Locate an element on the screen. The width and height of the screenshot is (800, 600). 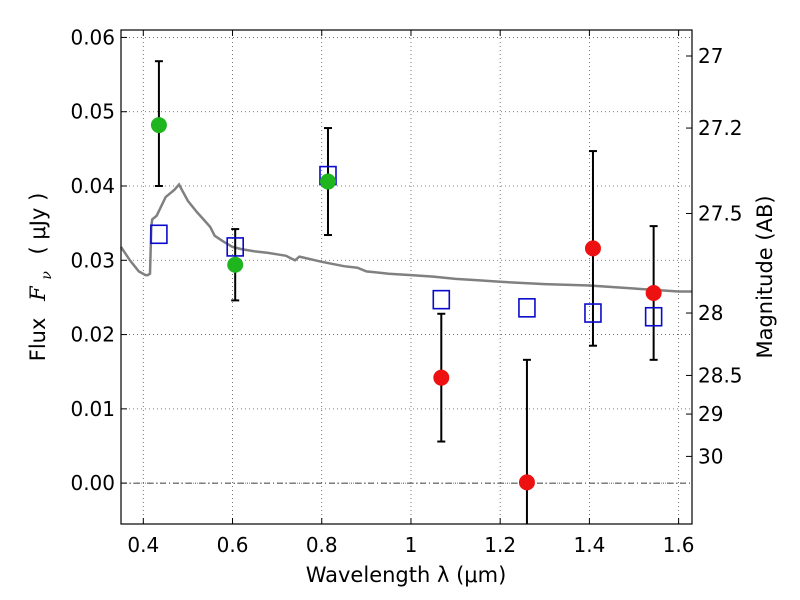
y-tick-label: 0.04 is located at coordinates (92, 186).